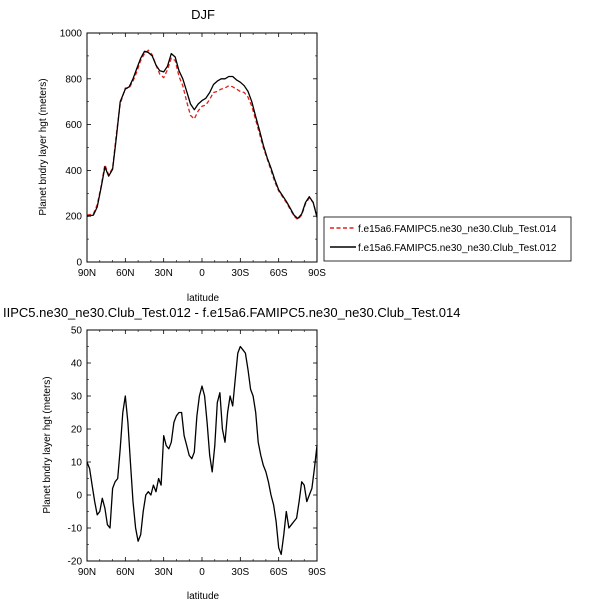  I want to click on legend-box, so click(447, 239).